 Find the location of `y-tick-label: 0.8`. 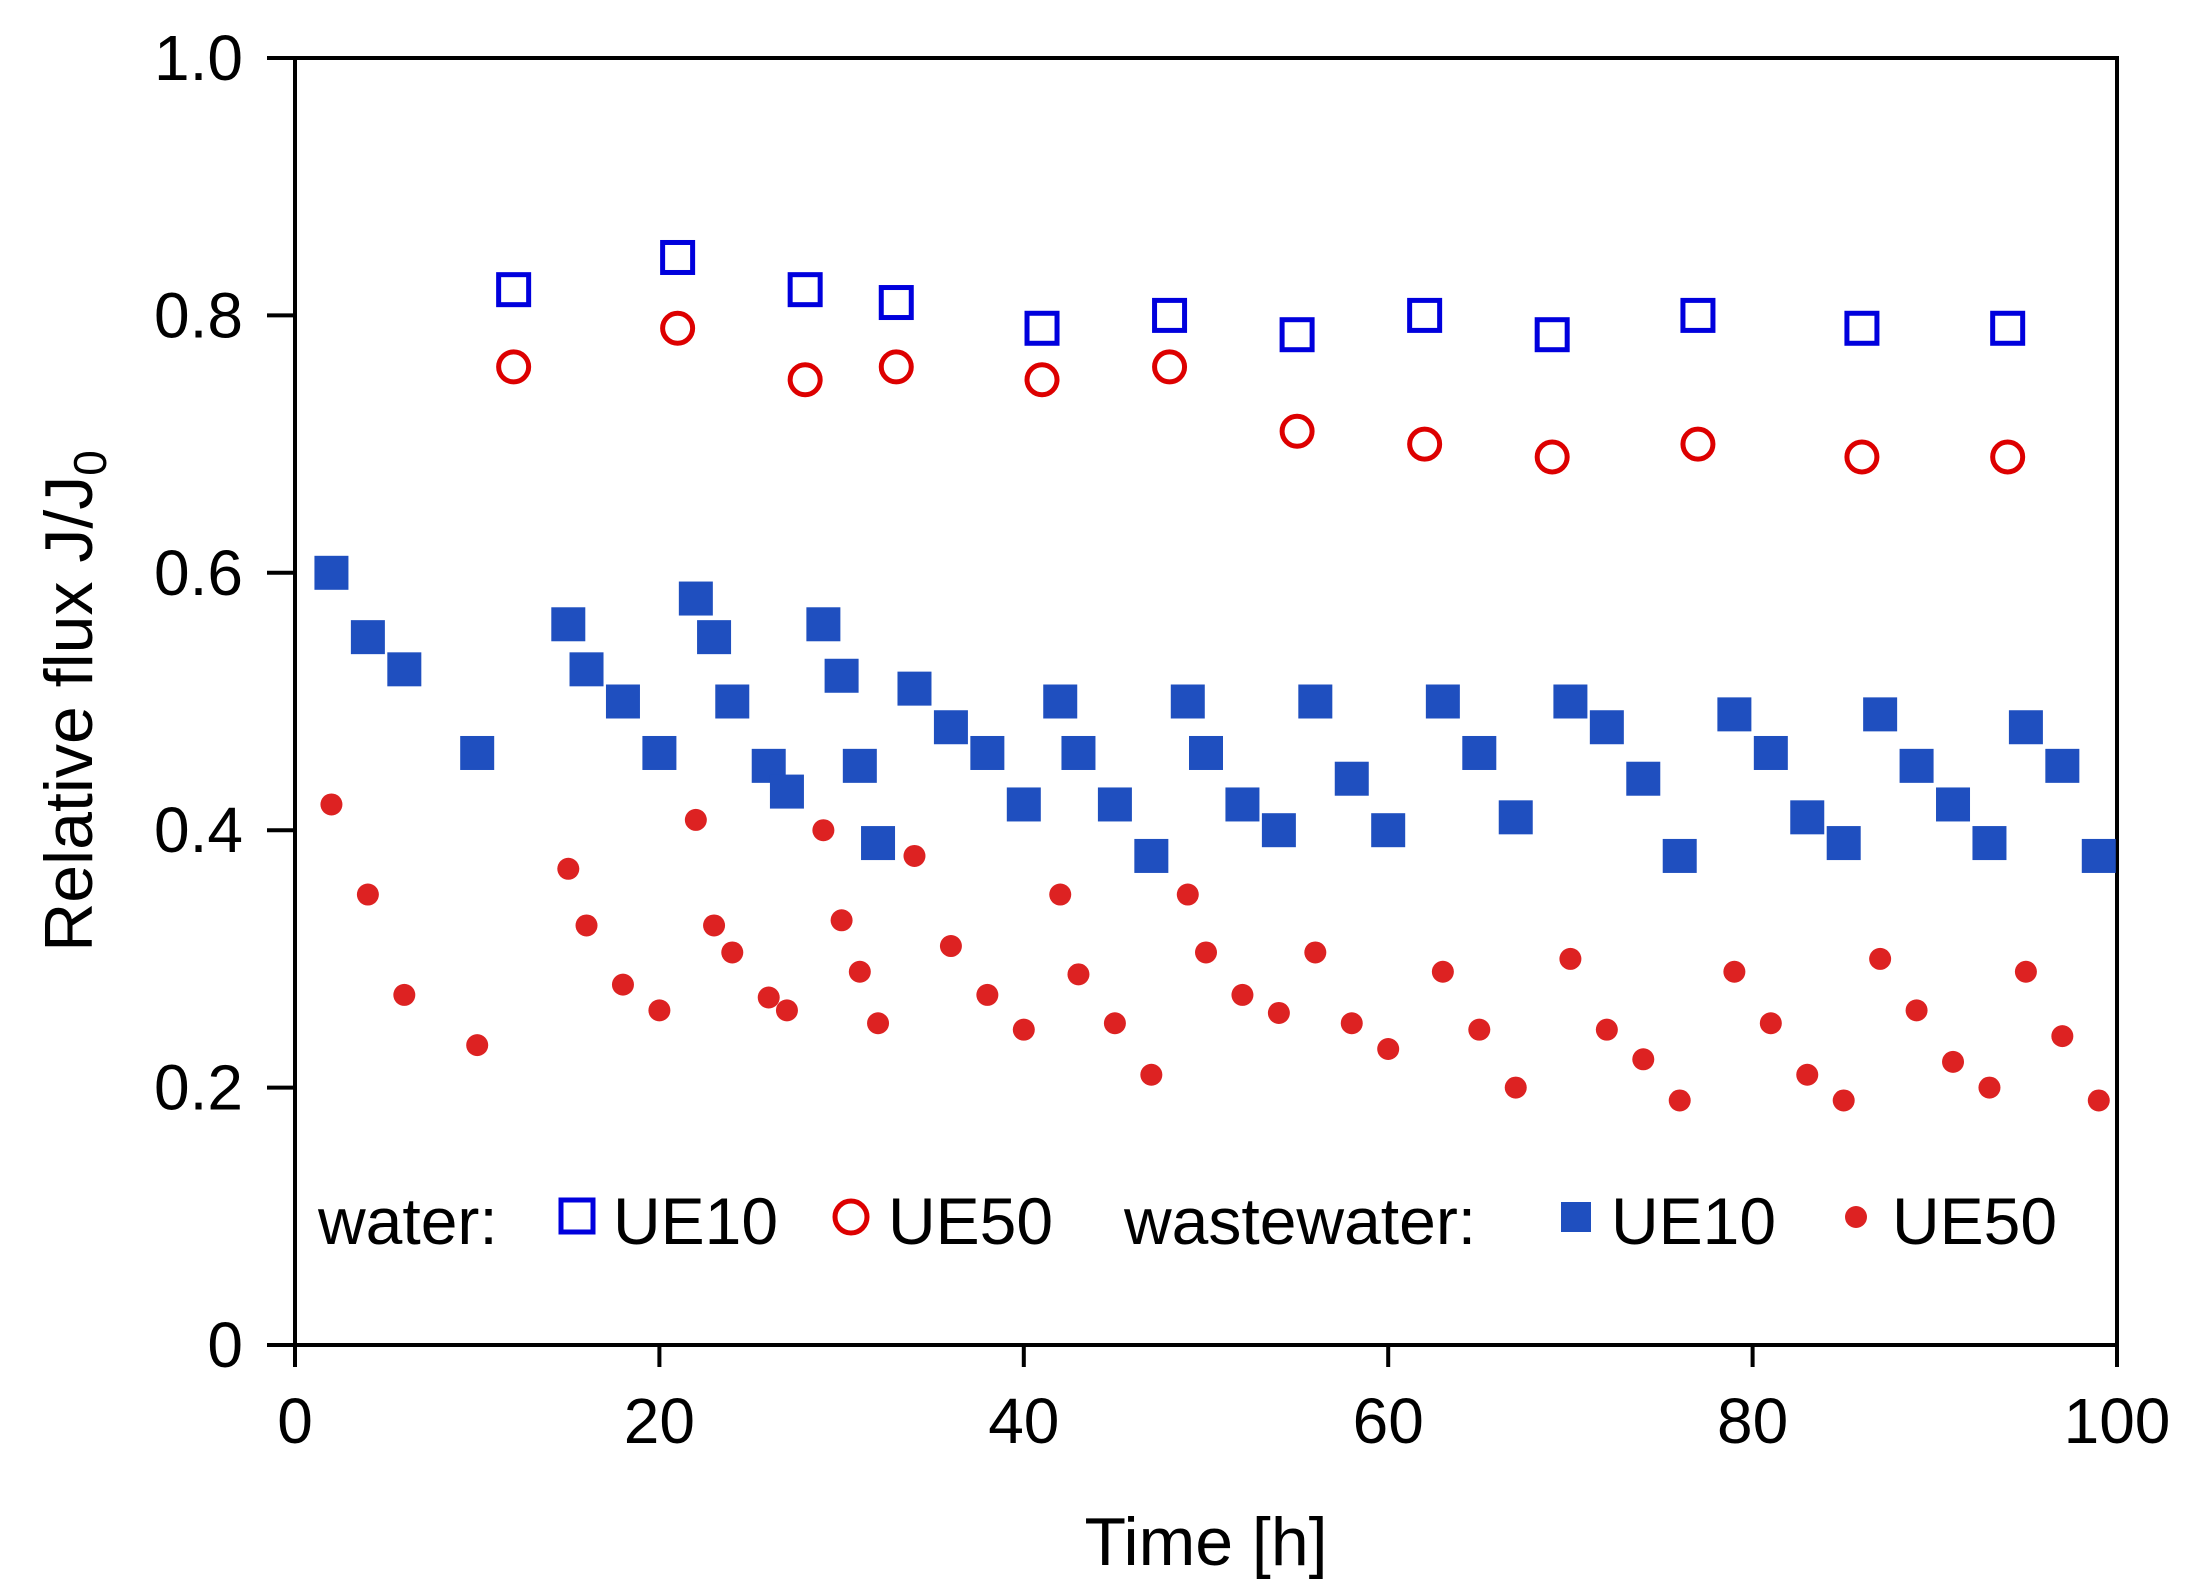

y-tick-label: 0.8 is located at coordinates (198, 315).